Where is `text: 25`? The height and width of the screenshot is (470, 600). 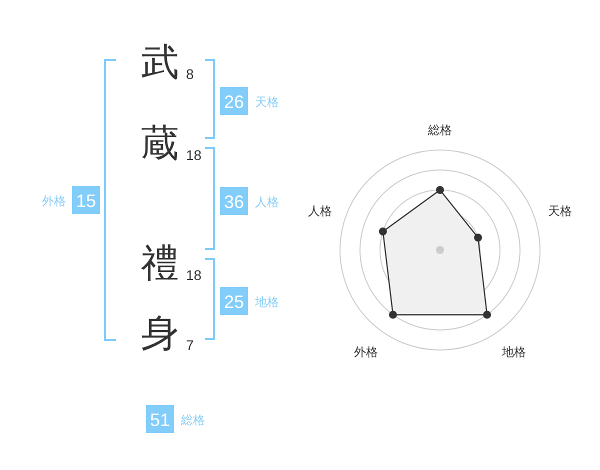
text: 25 is located at coordinates (234, 302).